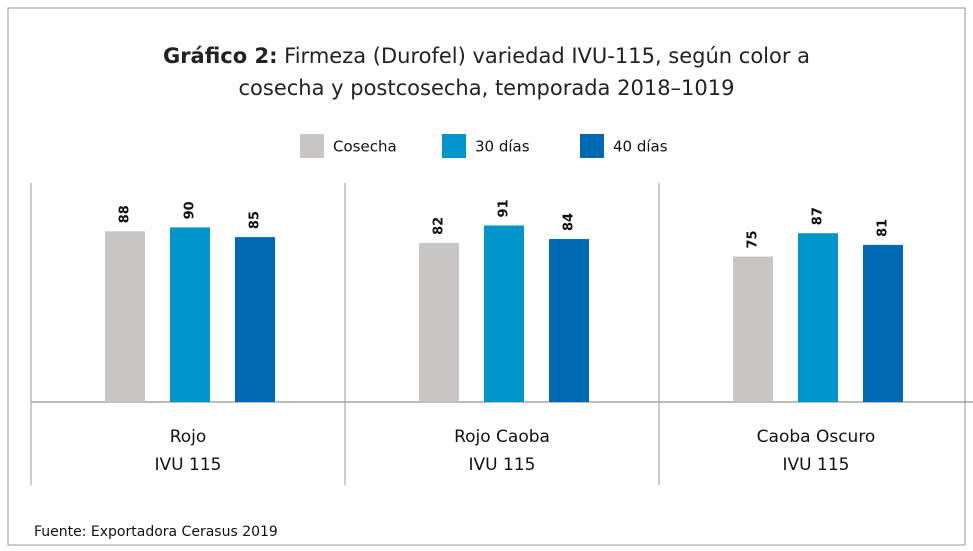  Describe the element at coordinates (640, 147) in the screenshot. I see `legend-label: 40 días` at that location.